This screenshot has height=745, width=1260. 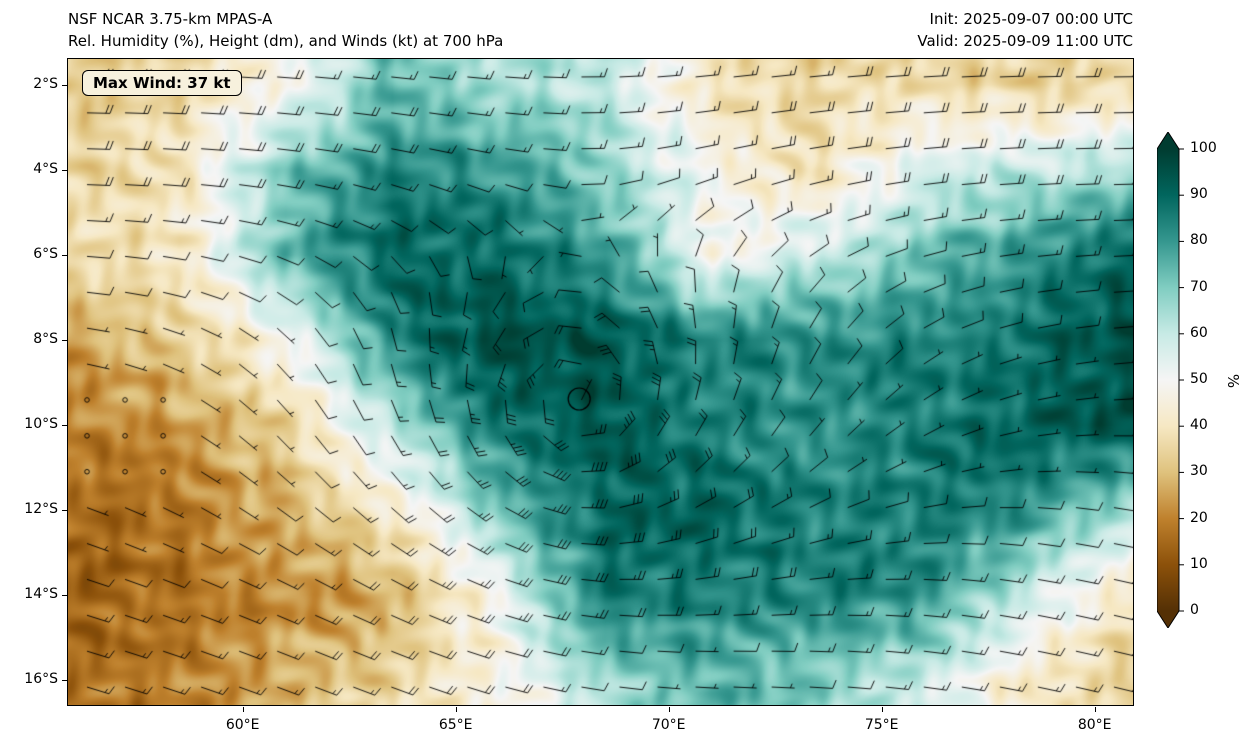 What do you see at coordinates (1199, 194) in the screenshot?
I see `colorbar-tick-label: 90` at bounding box center [1199, 194].